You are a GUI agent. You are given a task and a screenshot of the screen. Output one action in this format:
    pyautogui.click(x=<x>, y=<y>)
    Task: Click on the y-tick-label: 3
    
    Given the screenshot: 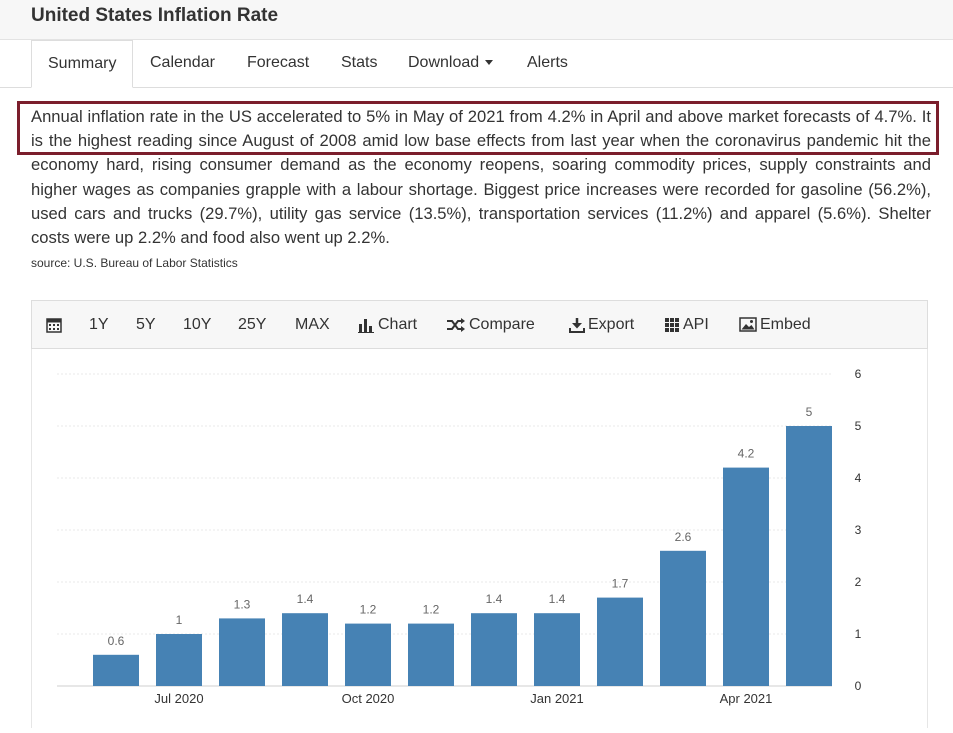 What is the action you would take?
    pyautogui.click(x=858, y=530)
    